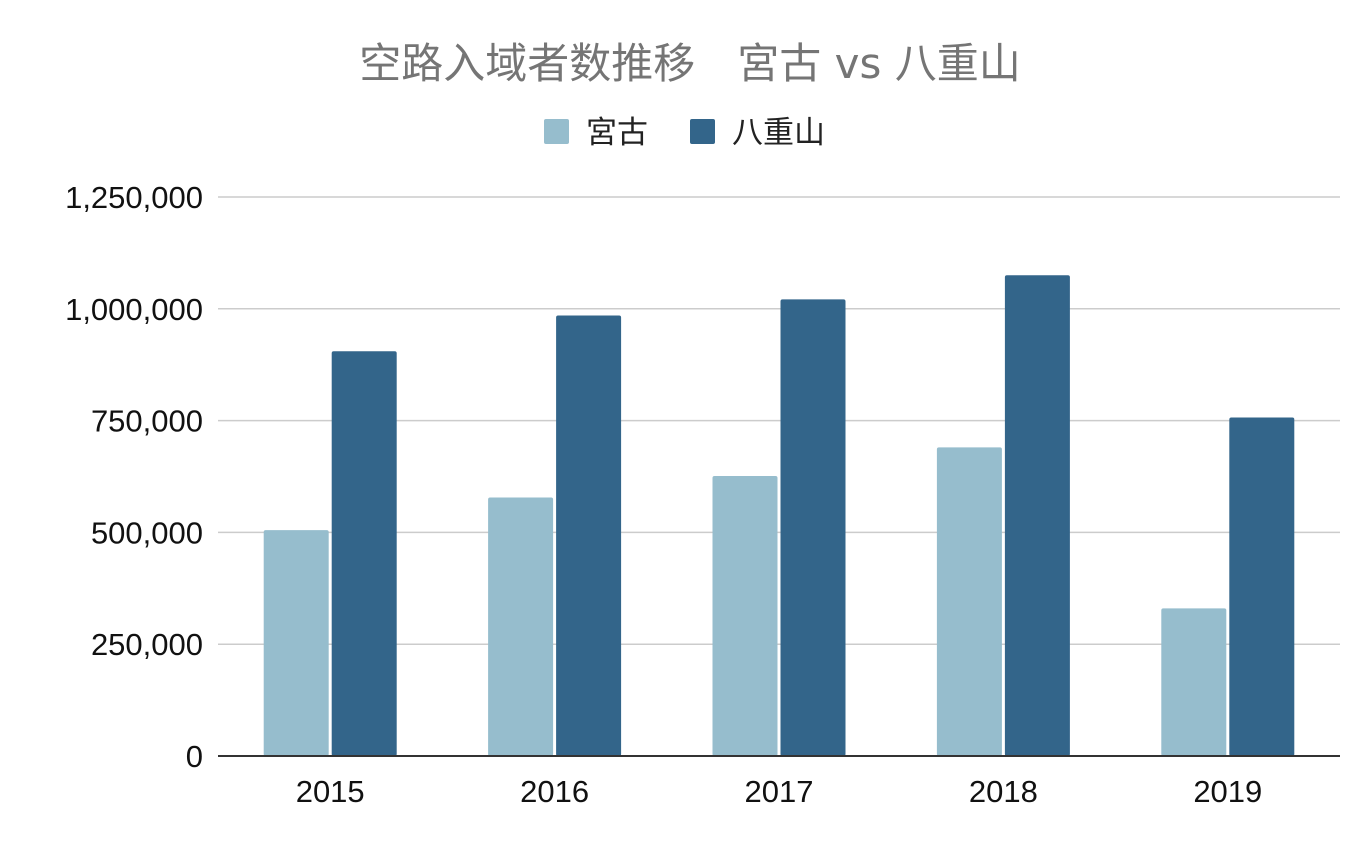  Describe the element at coordinates (1003, 791) in the screenshot. I see `x-tick-label: 2018` at that location.